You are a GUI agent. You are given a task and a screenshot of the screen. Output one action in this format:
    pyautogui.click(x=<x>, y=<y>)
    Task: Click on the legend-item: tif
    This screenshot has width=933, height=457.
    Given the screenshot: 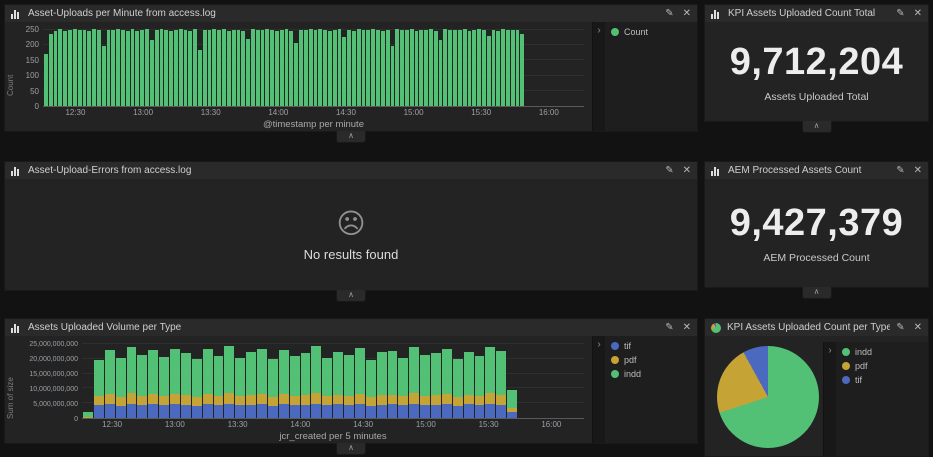 What is the action you would take?
    pyautogui.click(x=651, y=346)
    